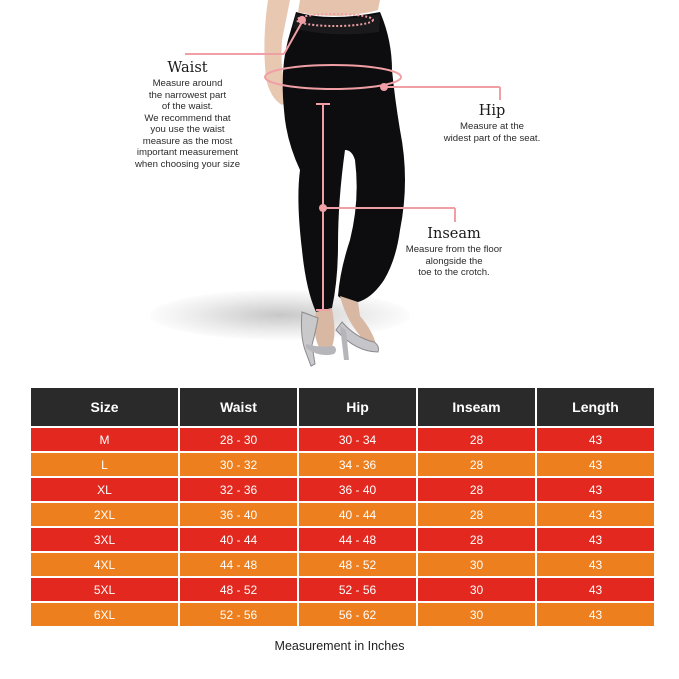 Image resolution: width=679 pixels, height=679 pixels. Describe the element at coordinates (595, 407) in the screenshot. I see `header-length: Length` at that location.